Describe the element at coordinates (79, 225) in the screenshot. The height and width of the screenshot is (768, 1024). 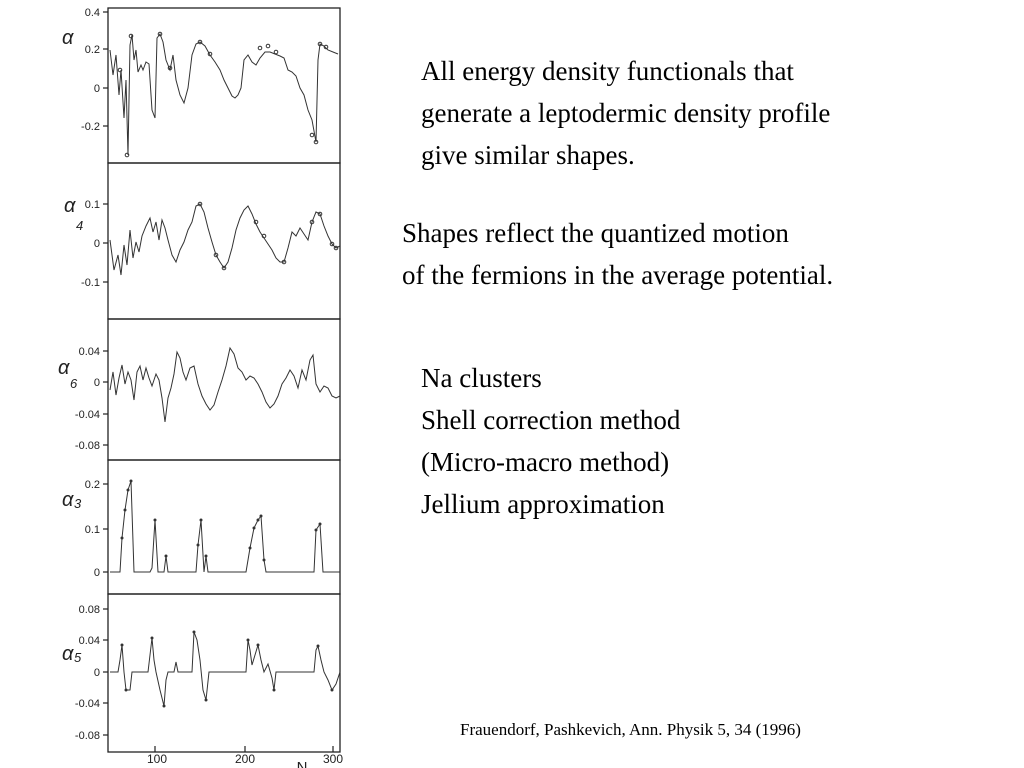
I see `svg-text: 4` at that location.